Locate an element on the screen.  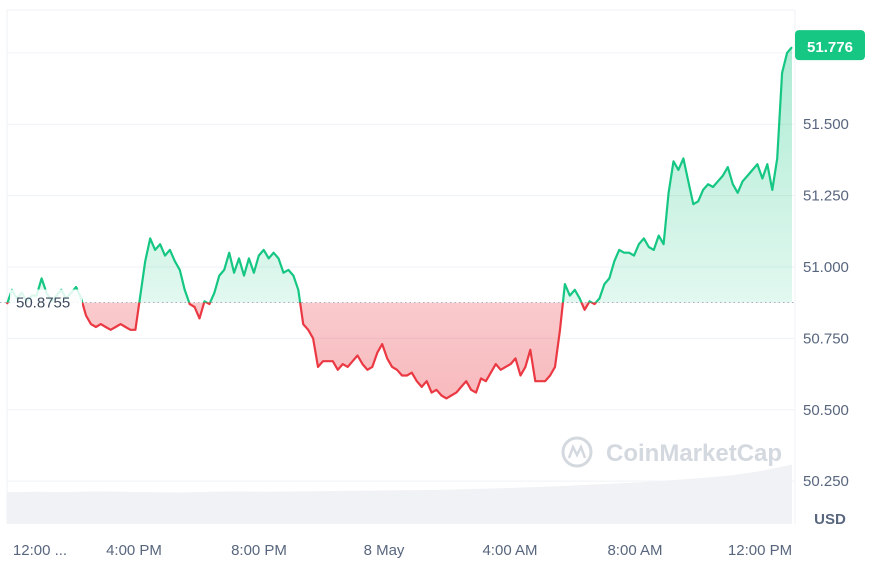
x-tick-label: 4:00 AM is located at coordinates (509, 550).